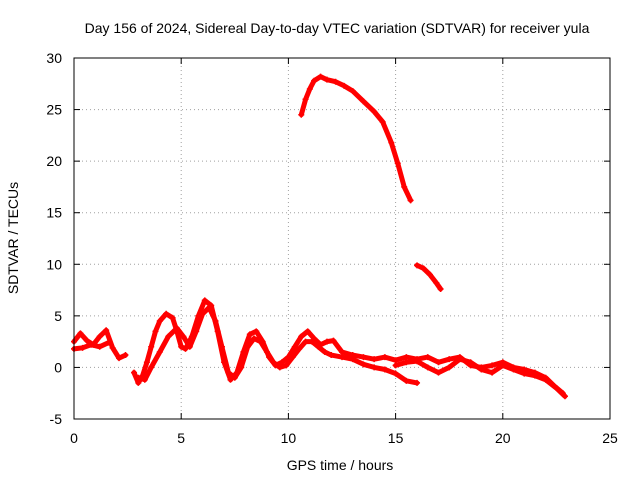 The image size is (640, 480). Describe the element at coordinates (74, 438) in the screenshot. I see `x-tick-label: 0` at that location.